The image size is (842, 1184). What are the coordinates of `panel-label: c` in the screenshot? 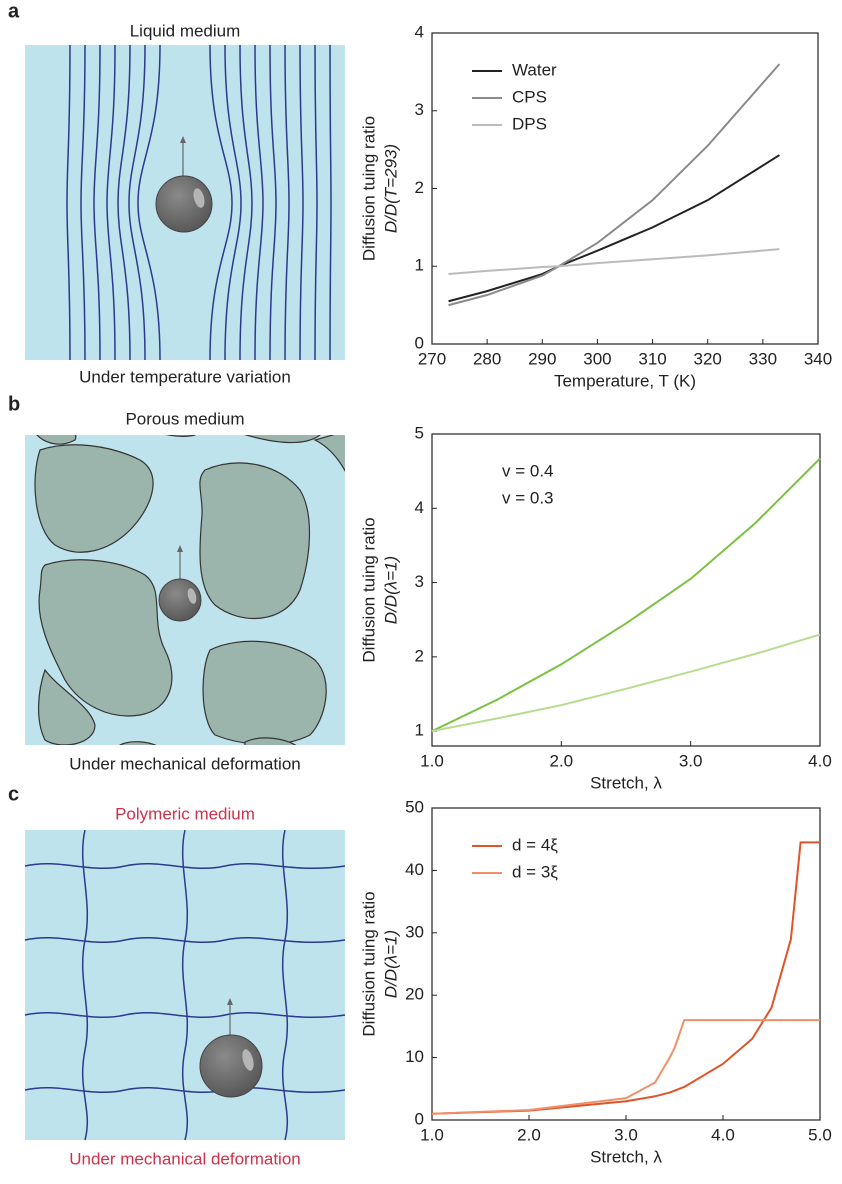 It's located at (13, 794).